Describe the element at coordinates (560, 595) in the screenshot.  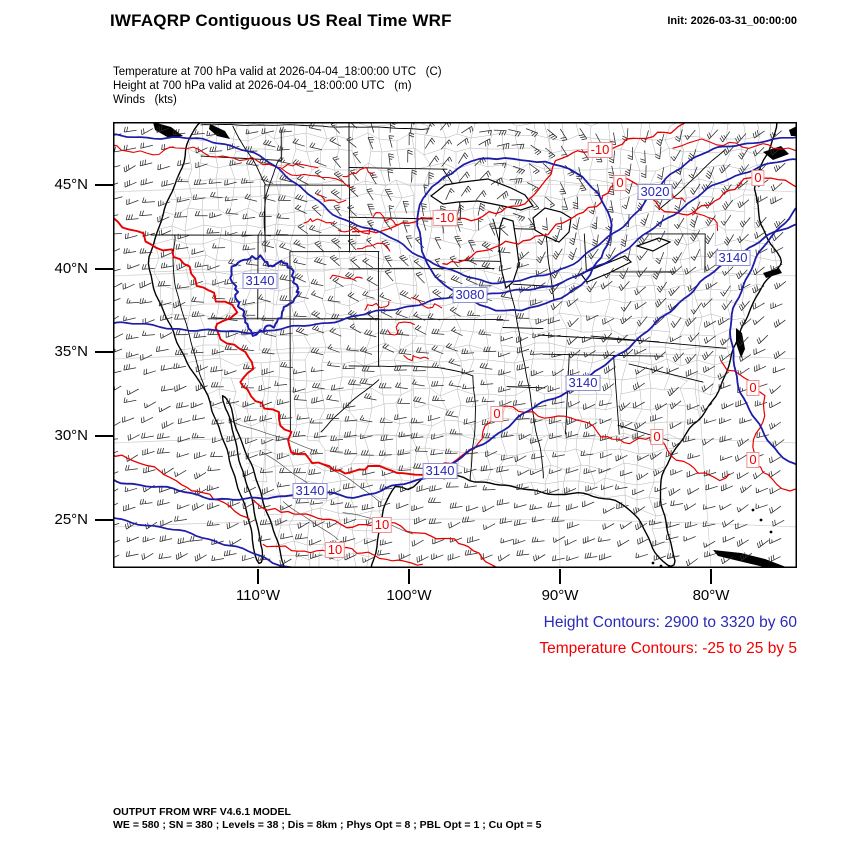
I see `lon-label-90w: 90°W` at that location.